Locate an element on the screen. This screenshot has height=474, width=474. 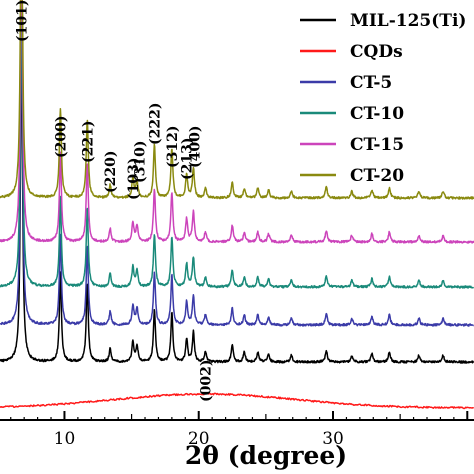
peak-label-002: (002) is located at coordinates (206, 381).